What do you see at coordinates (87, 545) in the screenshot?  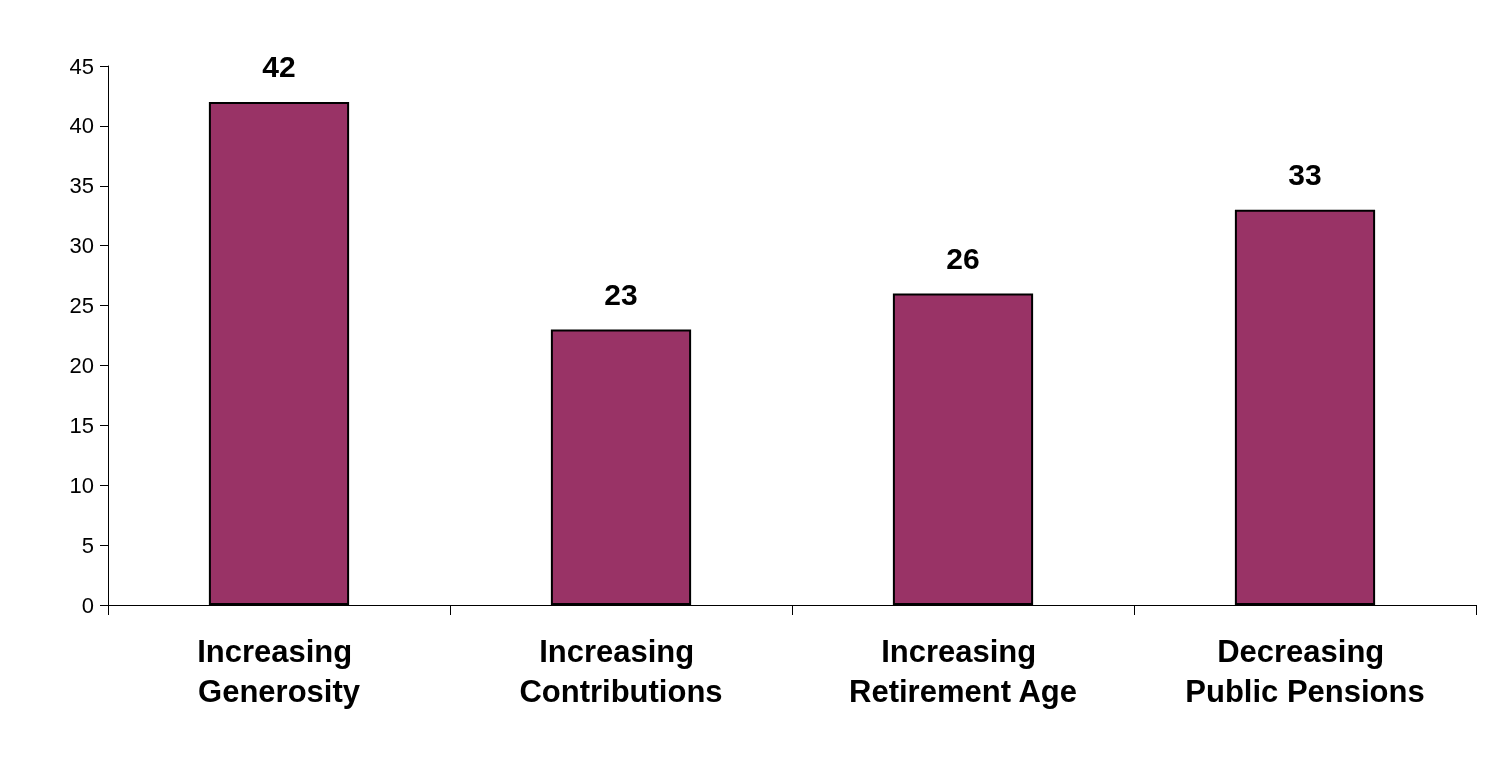 I see `y-tick-label: 5` at bounding box center [87, 545].